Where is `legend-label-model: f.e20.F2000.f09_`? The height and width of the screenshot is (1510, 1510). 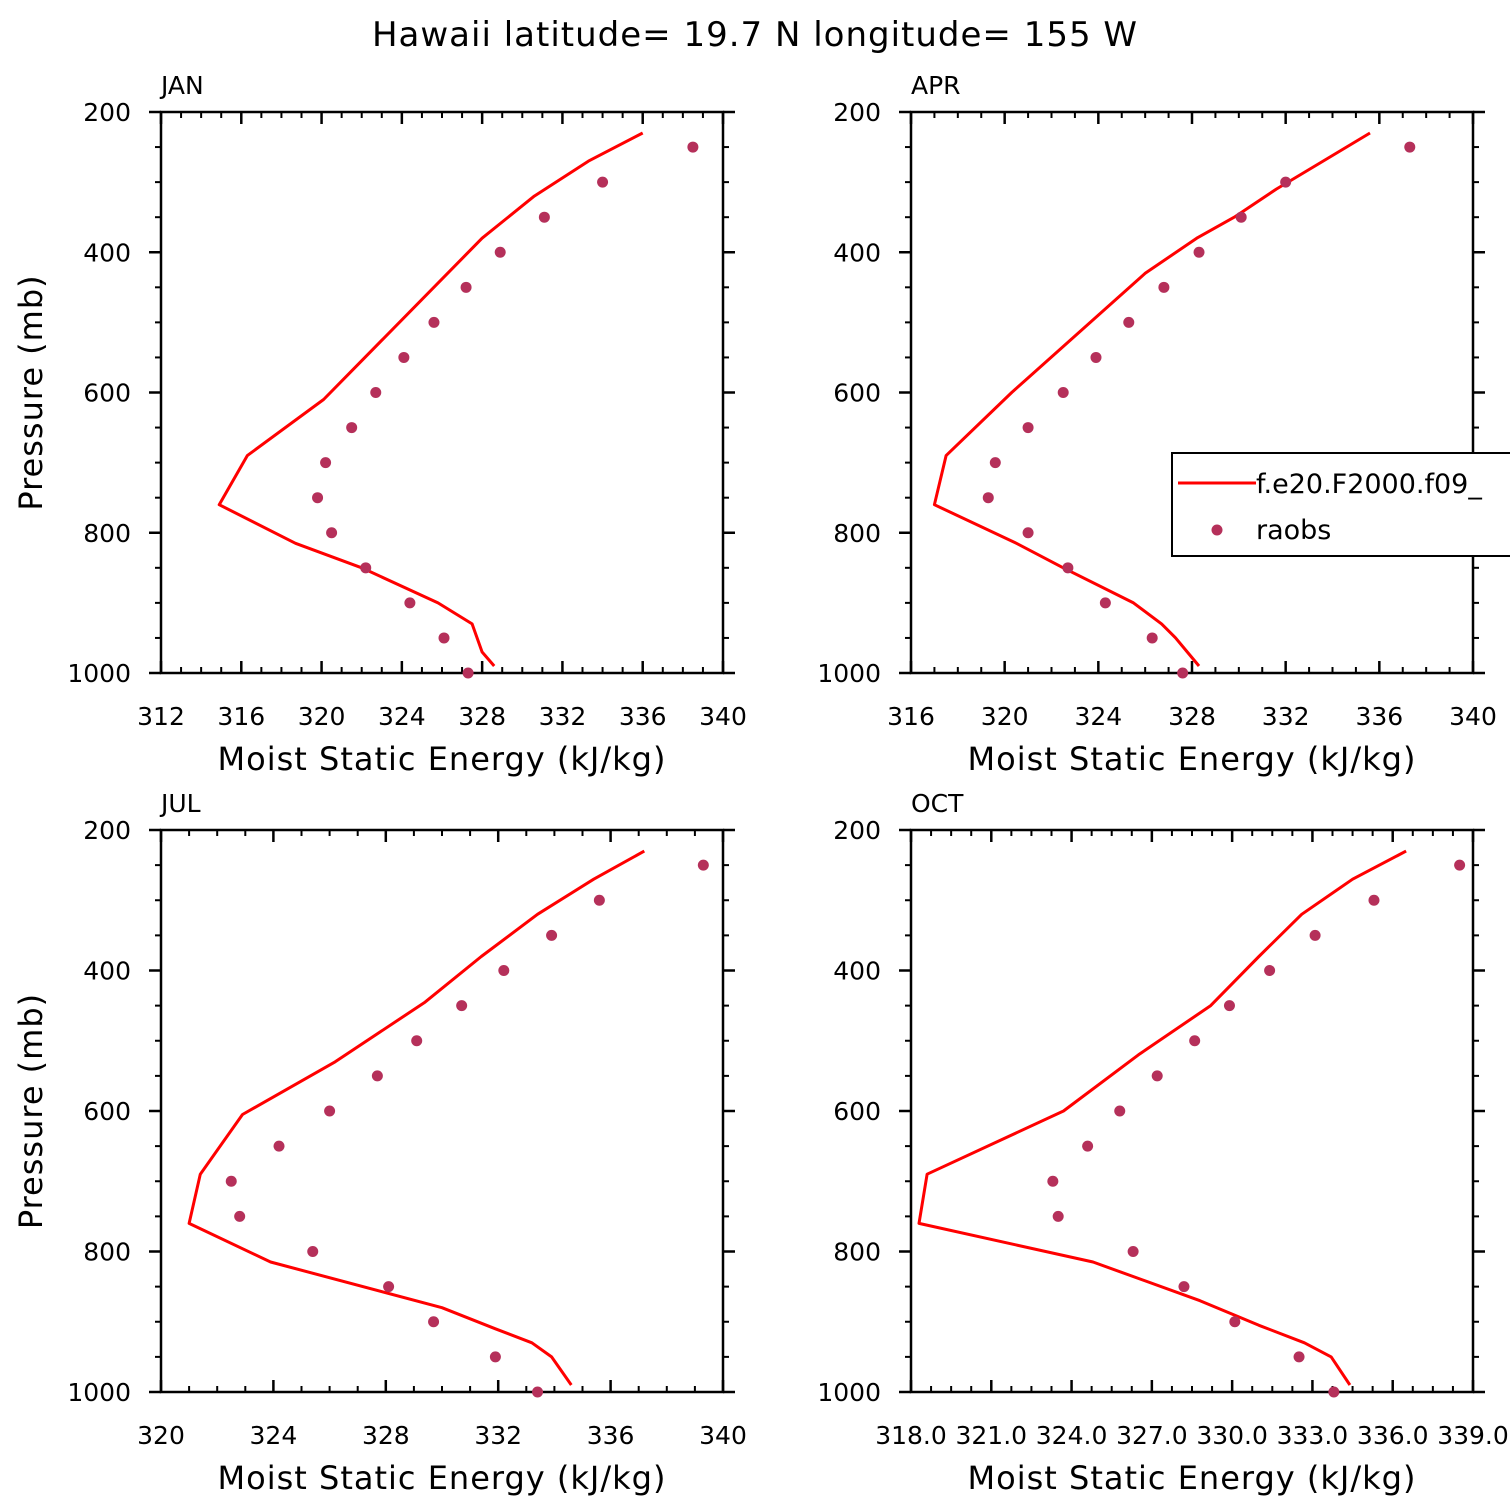 legend-label-model: f.e20.F2000.f09_ is located at coordinates (1369, 484).